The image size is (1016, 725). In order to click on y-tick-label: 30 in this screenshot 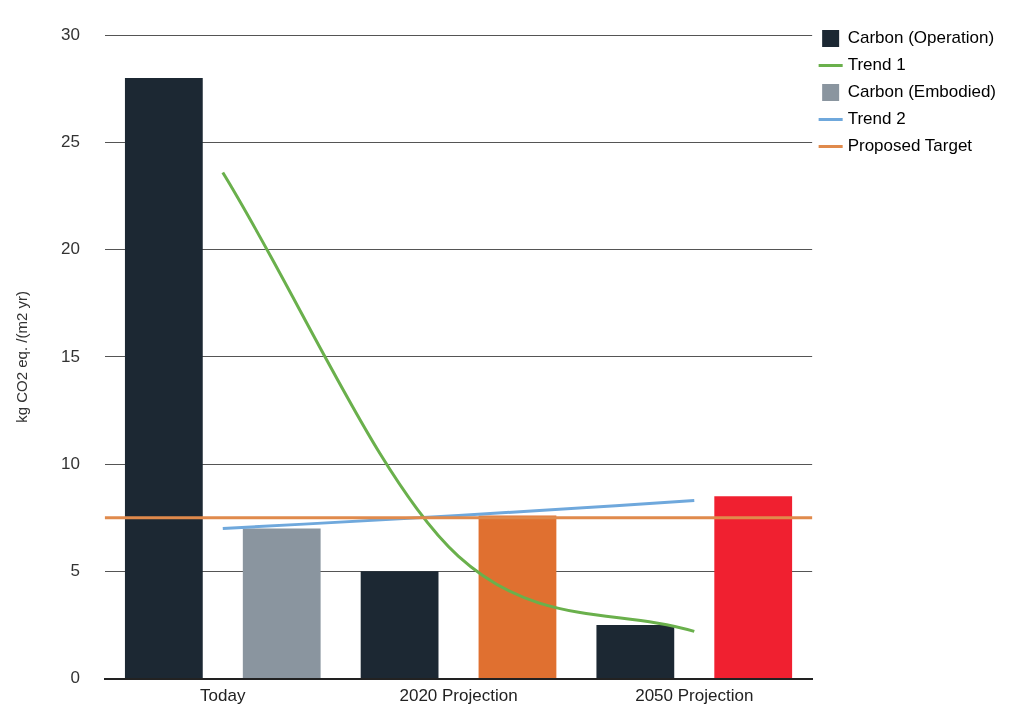, I will do `click(70, 34)`.